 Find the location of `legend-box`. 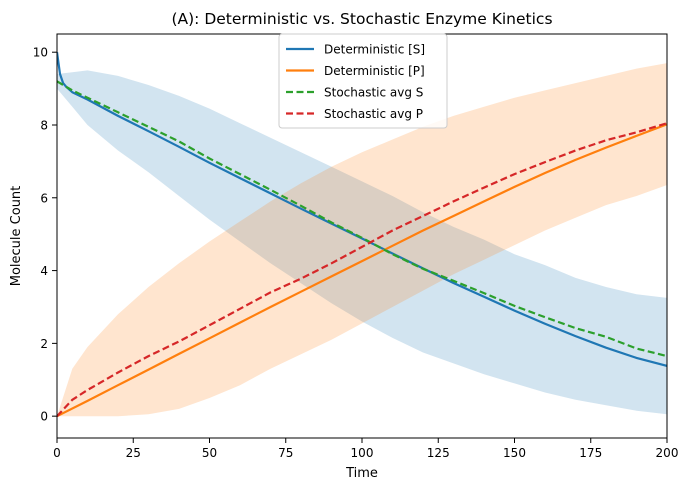

legend-box is located at coordinates (363, 81).